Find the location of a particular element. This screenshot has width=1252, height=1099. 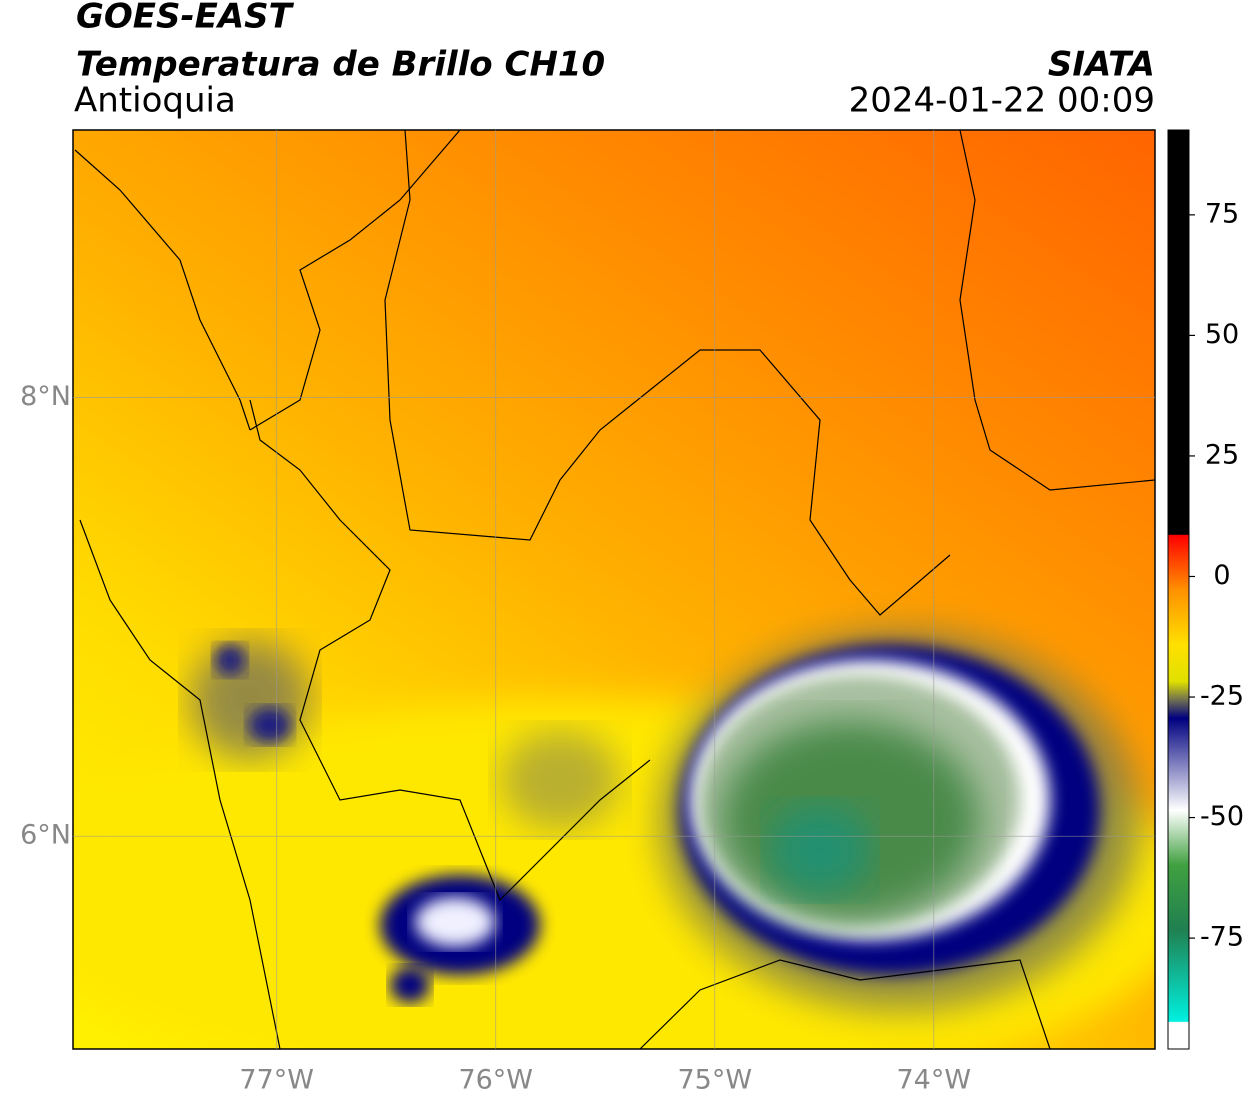

region: Antioquia is located at coordinates (155, 101).